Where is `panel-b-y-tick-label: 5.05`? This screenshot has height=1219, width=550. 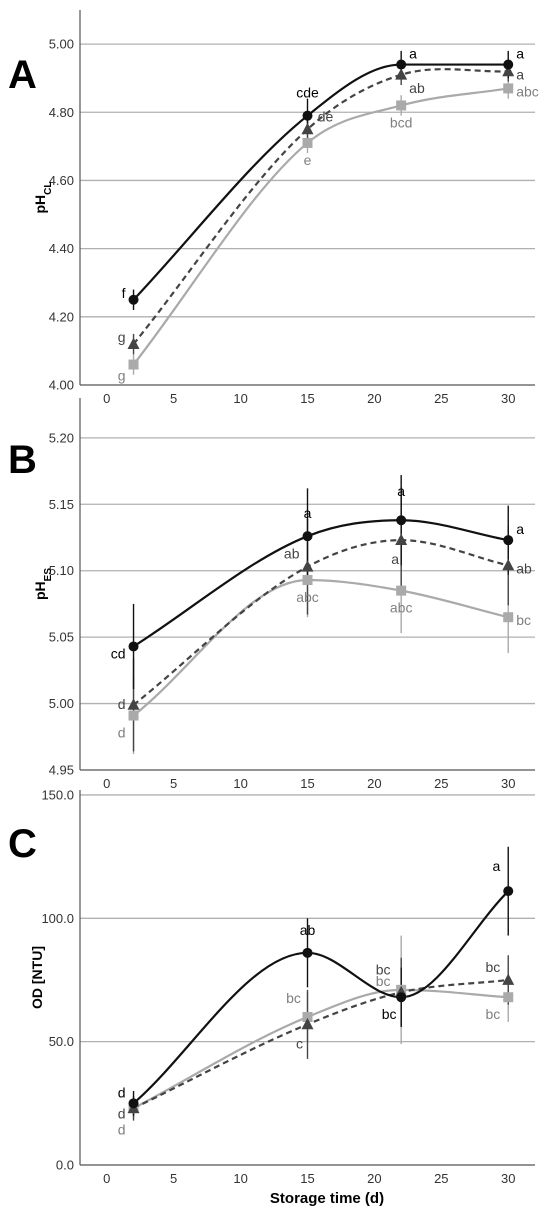
panel-b-y-tick-label: 5.05 is located at coordinates (61, 637).